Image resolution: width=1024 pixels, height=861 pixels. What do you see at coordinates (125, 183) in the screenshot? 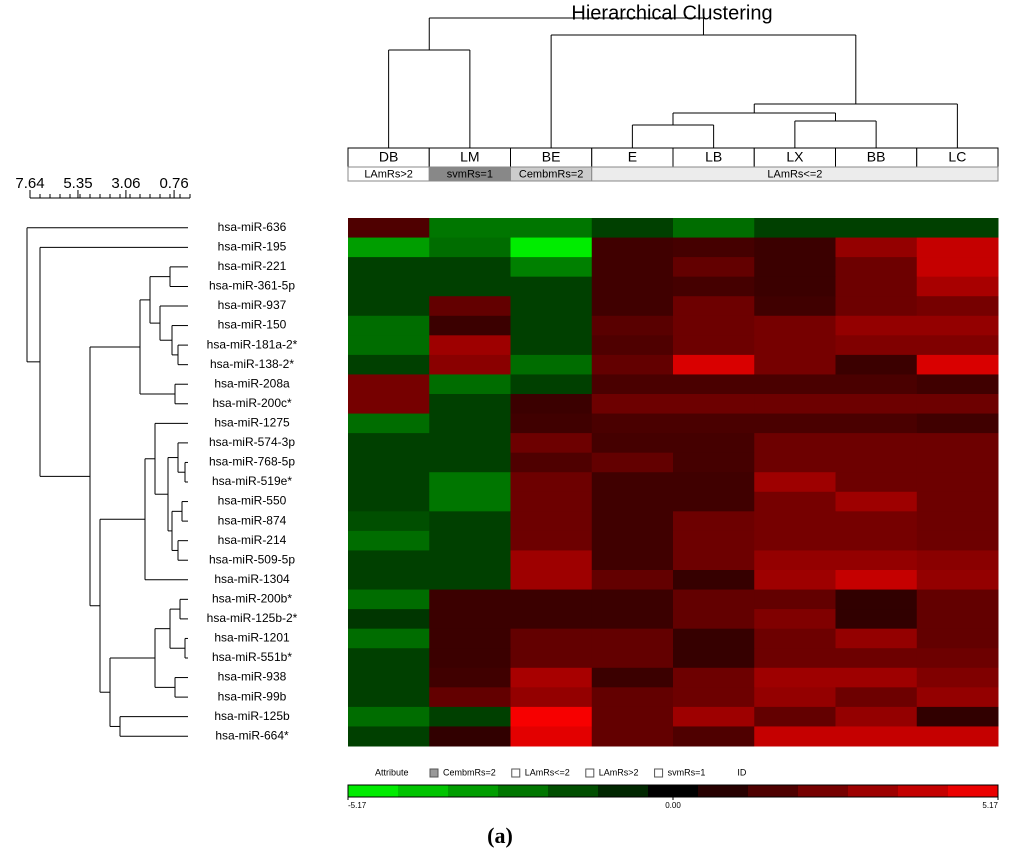
I see `scale-tick-label: 3.06` at bounding box center [125, 183].